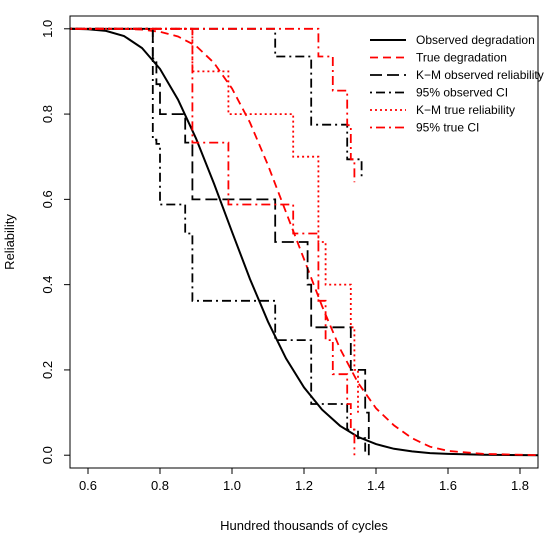 The height and width of the screenshot is (544, 550). I want to click on x-tick-label: 1.6, so click(448, 485).